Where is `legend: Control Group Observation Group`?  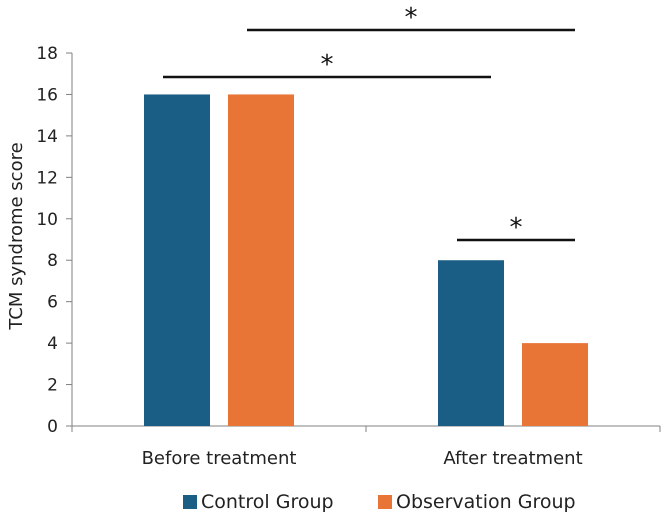
legend: Control Group Observation Group is located at coordinates (379, 502).